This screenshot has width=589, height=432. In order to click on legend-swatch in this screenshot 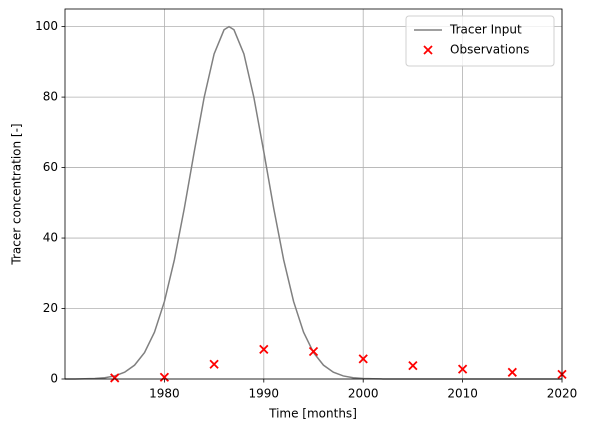, I will do `click(428, 50)`.